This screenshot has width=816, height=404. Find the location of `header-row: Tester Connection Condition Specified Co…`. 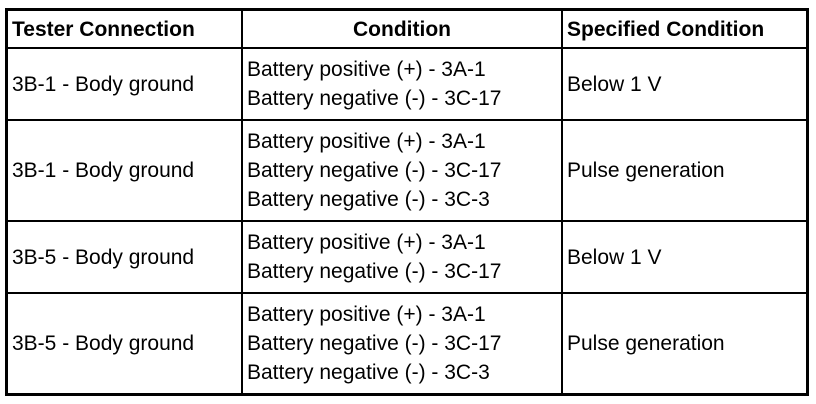

header-row: Tester Connection Condition Specified Co… is located at coordinates (407, 28).